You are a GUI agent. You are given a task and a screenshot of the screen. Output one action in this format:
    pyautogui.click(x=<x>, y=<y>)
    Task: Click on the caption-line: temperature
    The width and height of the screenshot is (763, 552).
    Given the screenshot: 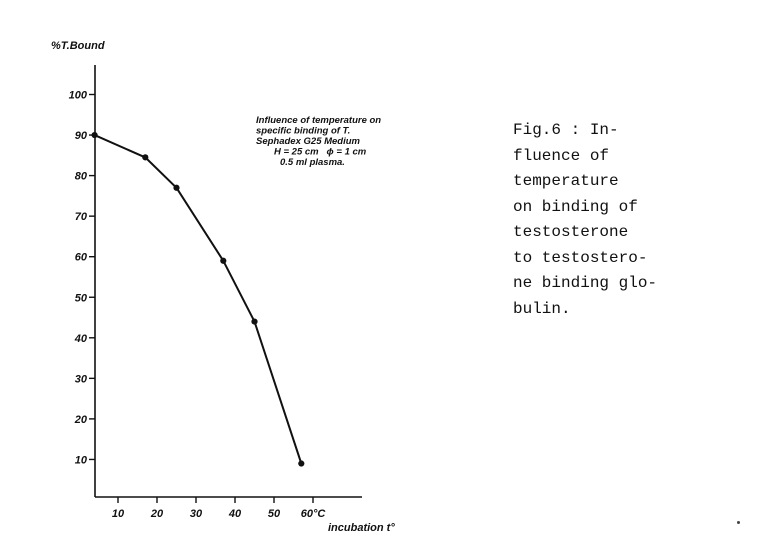 What is the action you would take?
    pyautogui.click(x=566, y=181)
    